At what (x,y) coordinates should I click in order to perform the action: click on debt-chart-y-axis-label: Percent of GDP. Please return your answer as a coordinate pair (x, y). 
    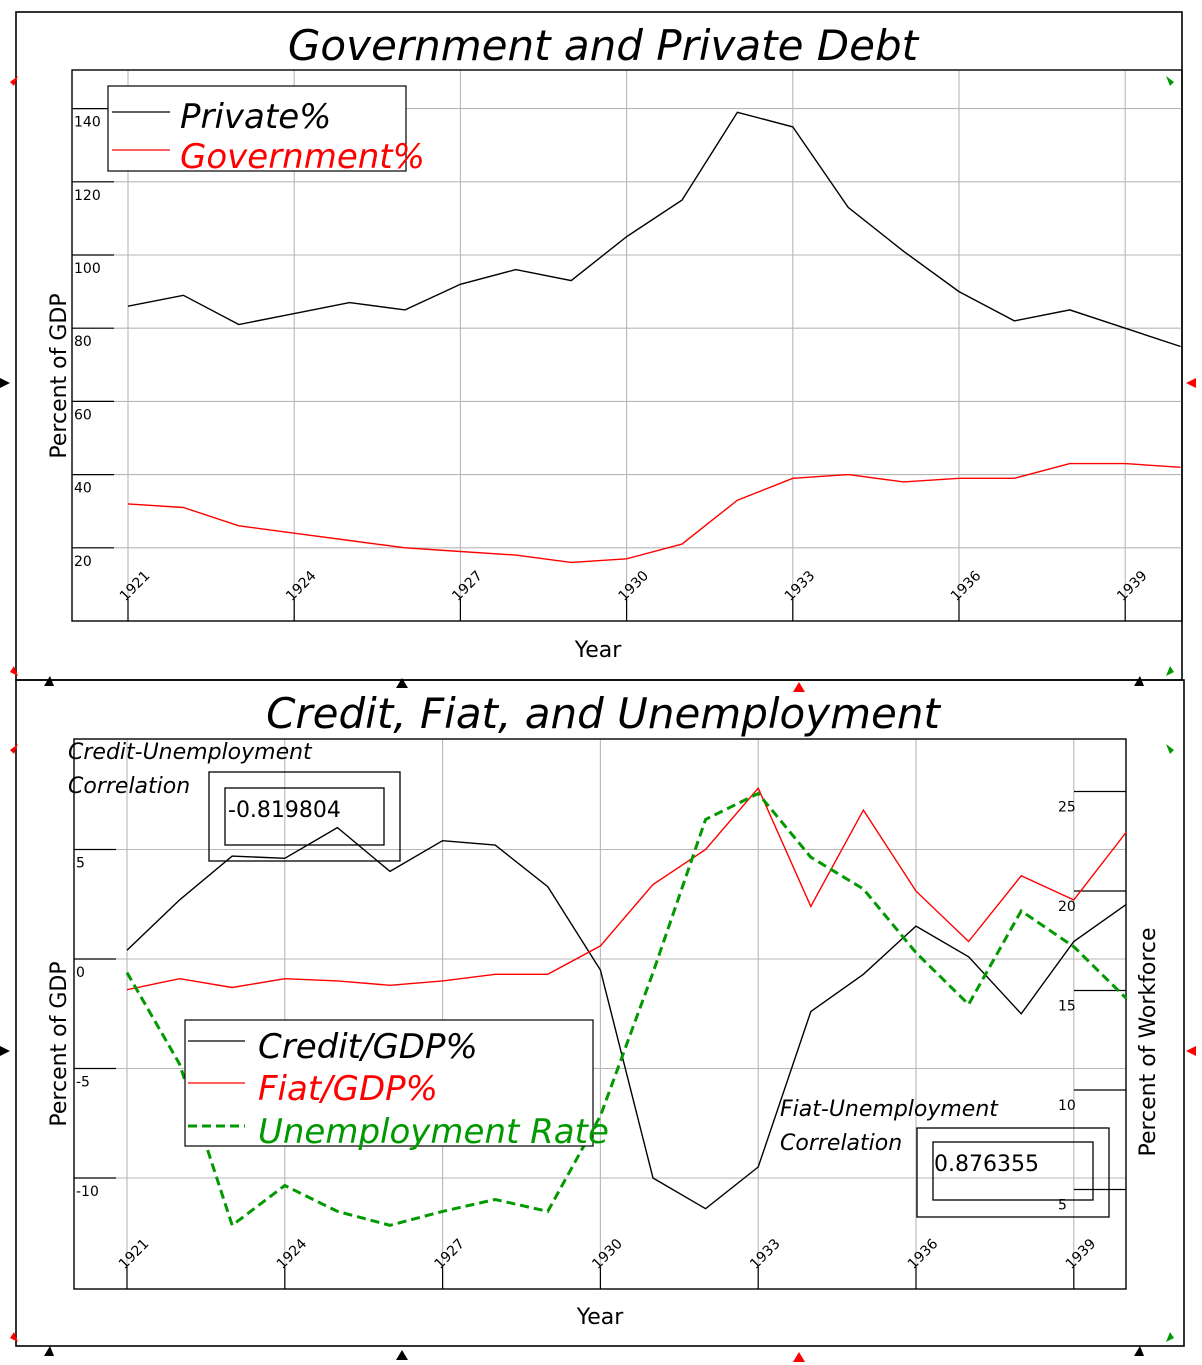
    Looking at the image, I should click on (59, 375).